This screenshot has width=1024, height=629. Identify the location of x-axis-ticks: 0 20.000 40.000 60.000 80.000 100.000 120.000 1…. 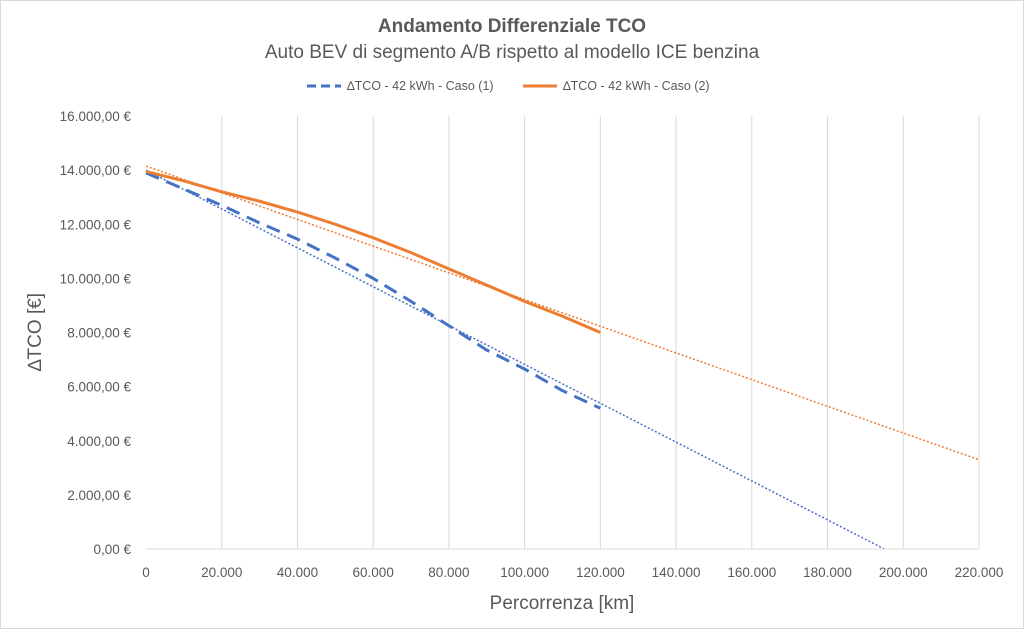
(572, 572).